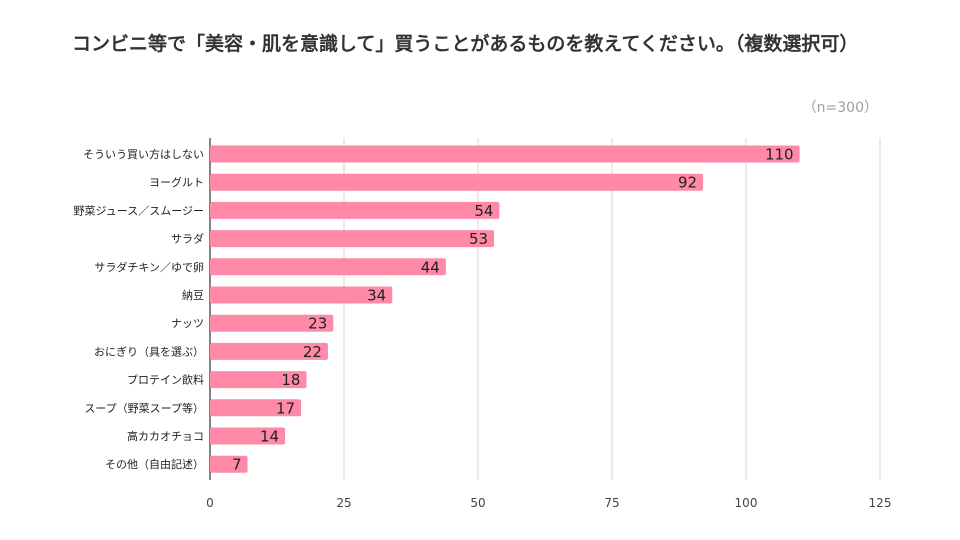 This screenshot has width=960, height=540. I want to click on sample-size-note: （n=300）, so click(840, 108).